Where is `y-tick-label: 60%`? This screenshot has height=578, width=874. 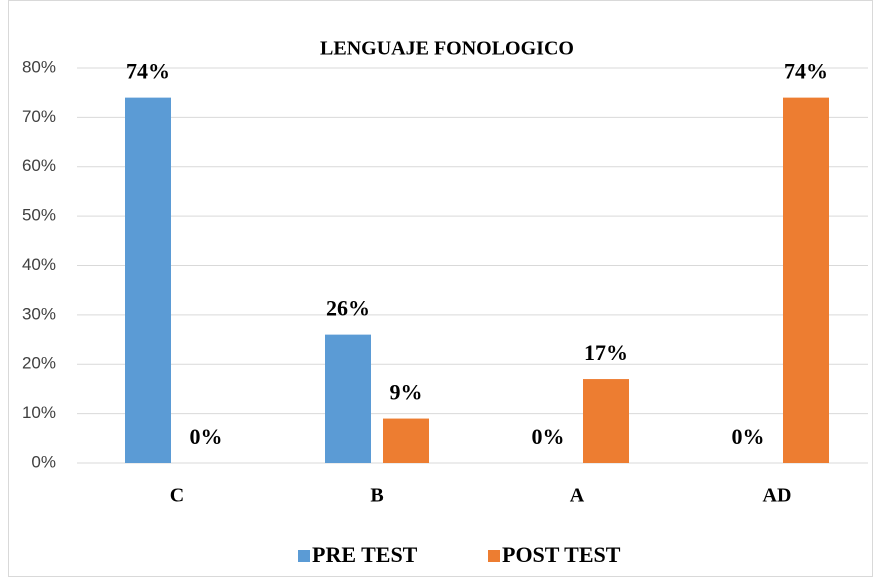 y-tick-label: 60% is located at coordinates (39, 165).